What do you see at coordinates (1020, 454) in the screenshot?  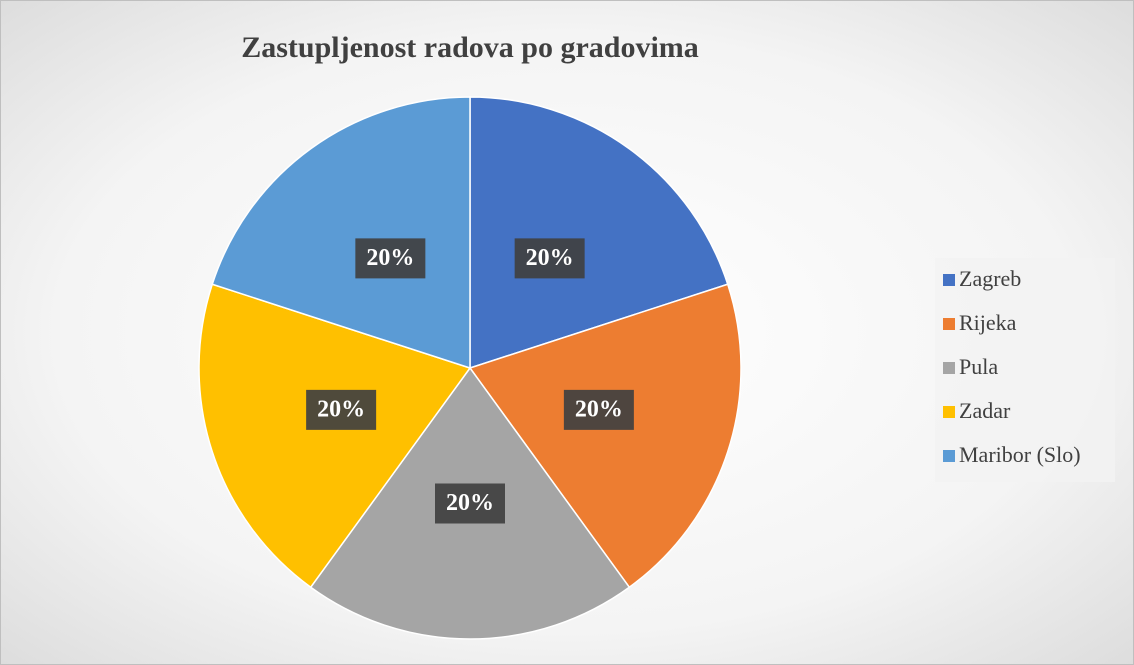 I see `legend-label: Maribor (Slo)` at bounding box center [1020, 454].